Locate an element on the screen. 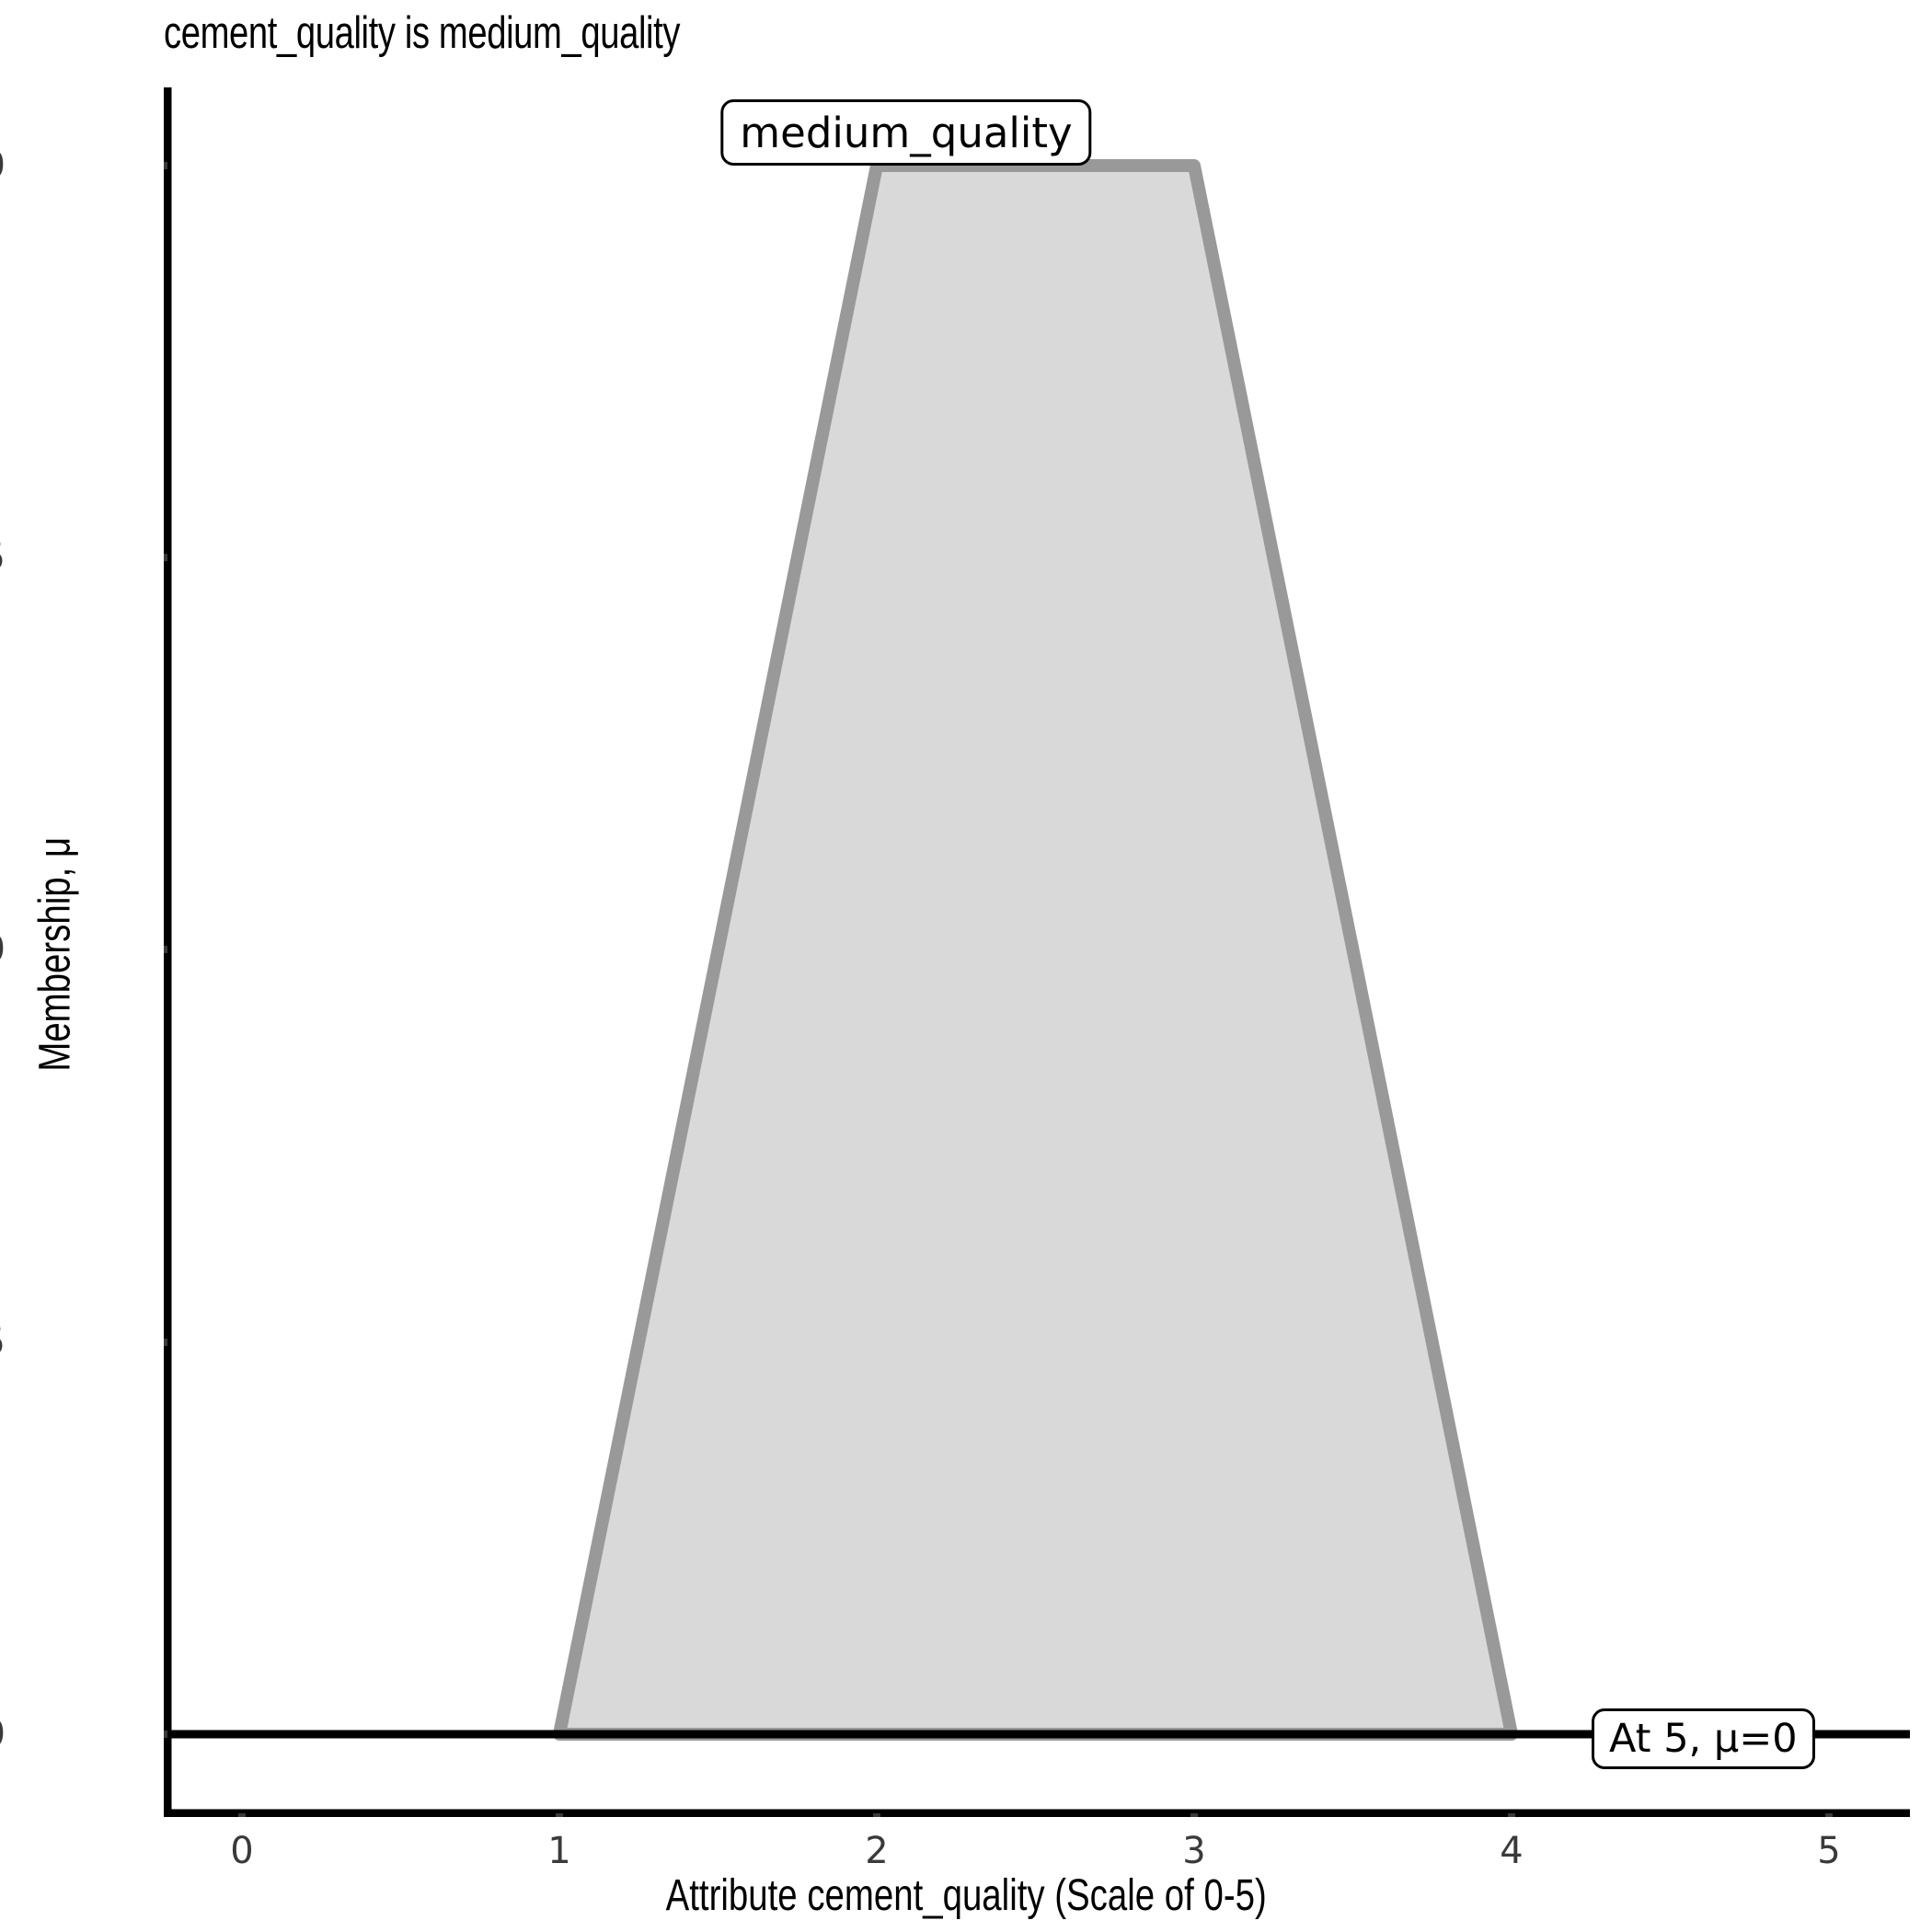 This screenshot has height=1932, width=1932. y-axis-label: Membership, μ is located at coordinates (55, 955).